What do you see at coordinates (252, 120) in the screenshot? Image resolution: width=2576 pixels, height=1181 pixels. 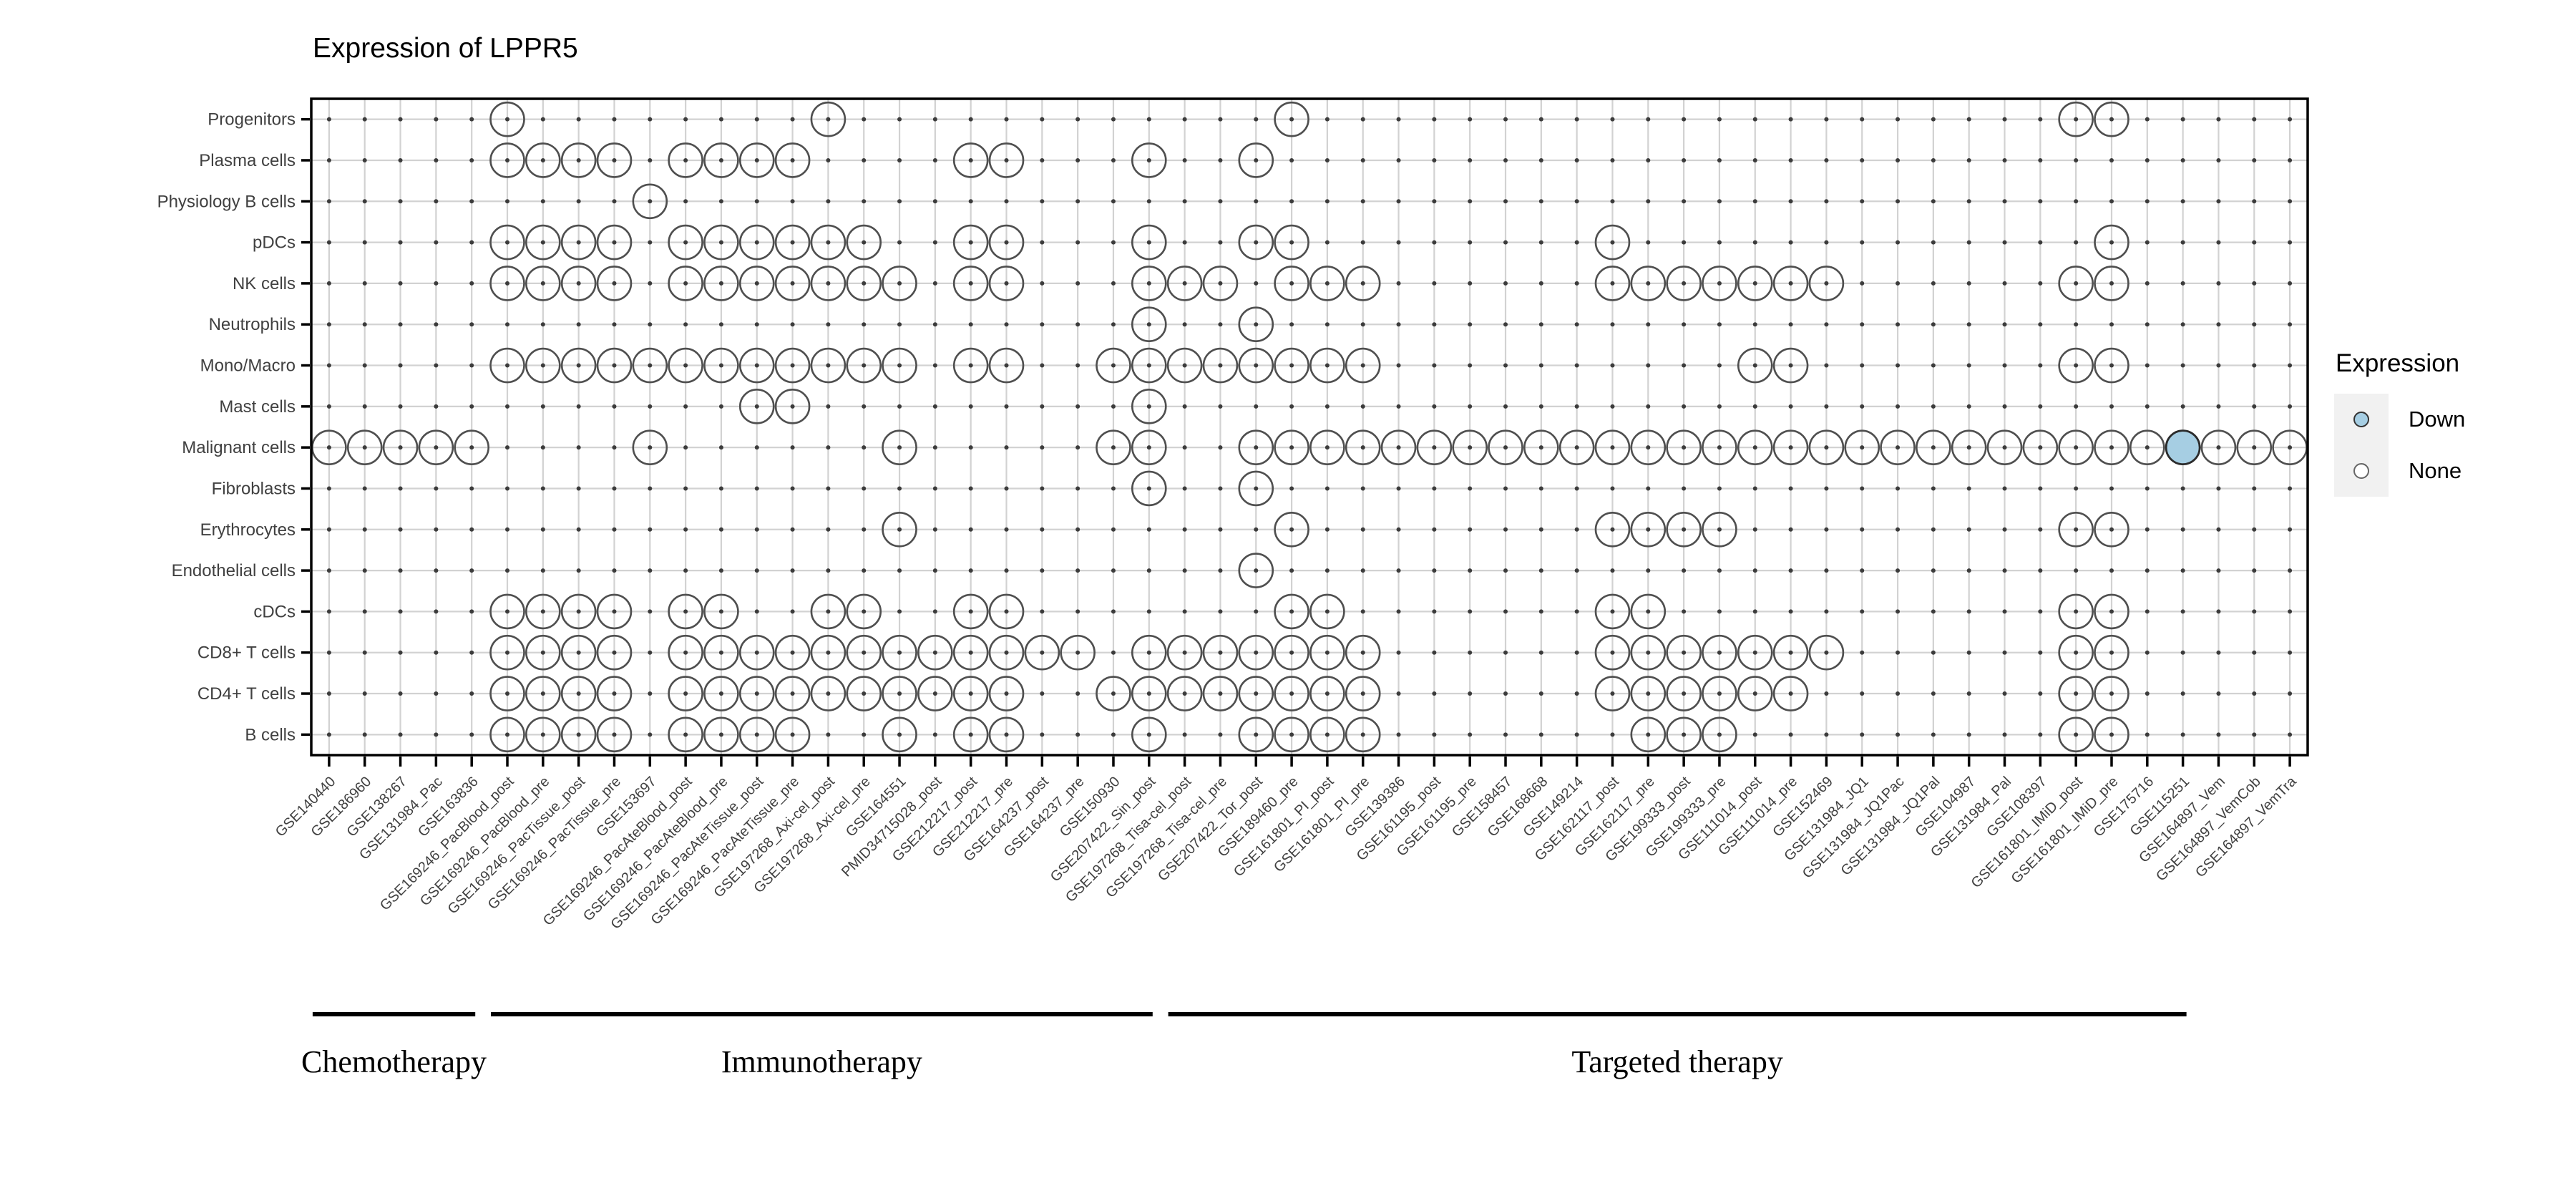 I see `y-axis-label: Progenitors` at bounding box center [252, 120].